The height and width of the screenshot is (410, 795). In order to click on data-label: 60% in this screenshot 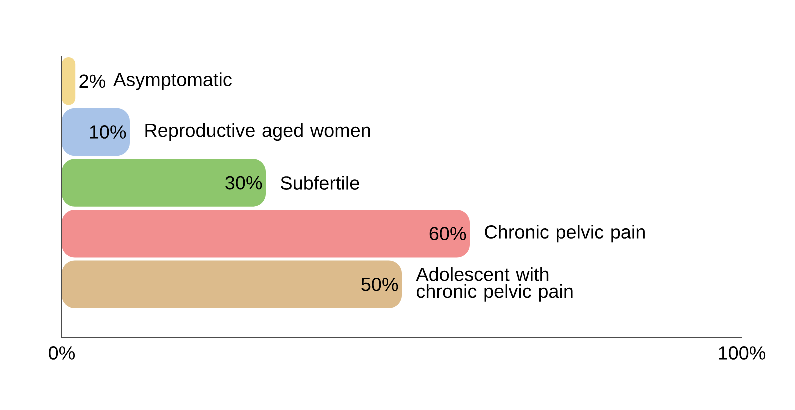, I will do `click(448, 234)`.